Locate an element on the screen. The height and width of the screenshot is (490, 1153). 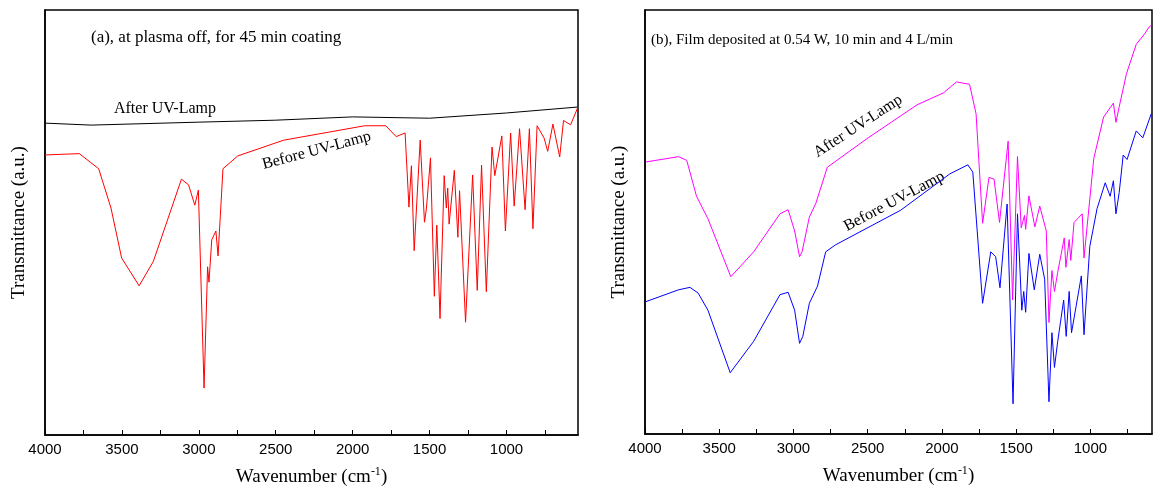
chart-title: (b), Film deposited at 0.54 W, 10 min and 4 L/min is located at coordinates (802, 39).